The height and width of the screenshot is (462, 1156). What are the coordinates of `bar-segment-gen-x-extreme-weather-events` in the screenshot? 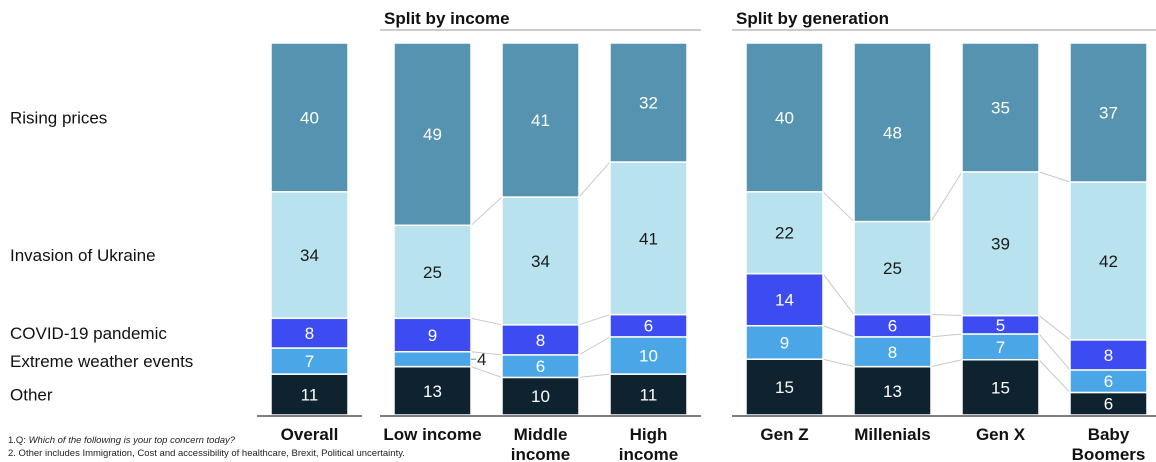 It's located at (1000, 347).